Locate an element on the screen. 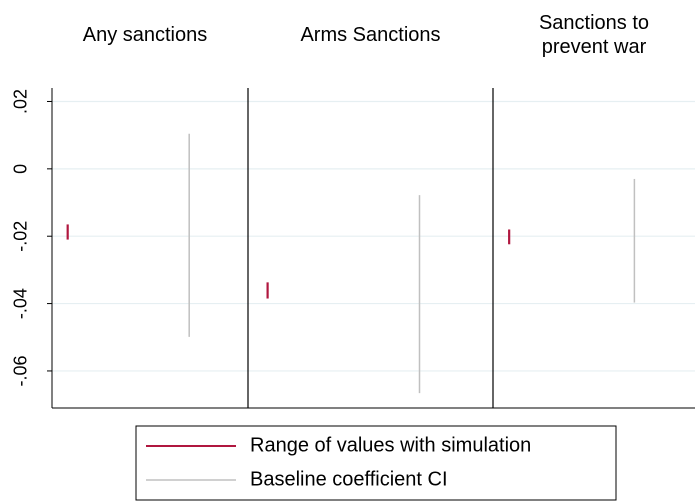 Image resolution: width=695 pixels, height=502 pixels. panel-title: Arms Sanctions is located at coordinates (370, 35).